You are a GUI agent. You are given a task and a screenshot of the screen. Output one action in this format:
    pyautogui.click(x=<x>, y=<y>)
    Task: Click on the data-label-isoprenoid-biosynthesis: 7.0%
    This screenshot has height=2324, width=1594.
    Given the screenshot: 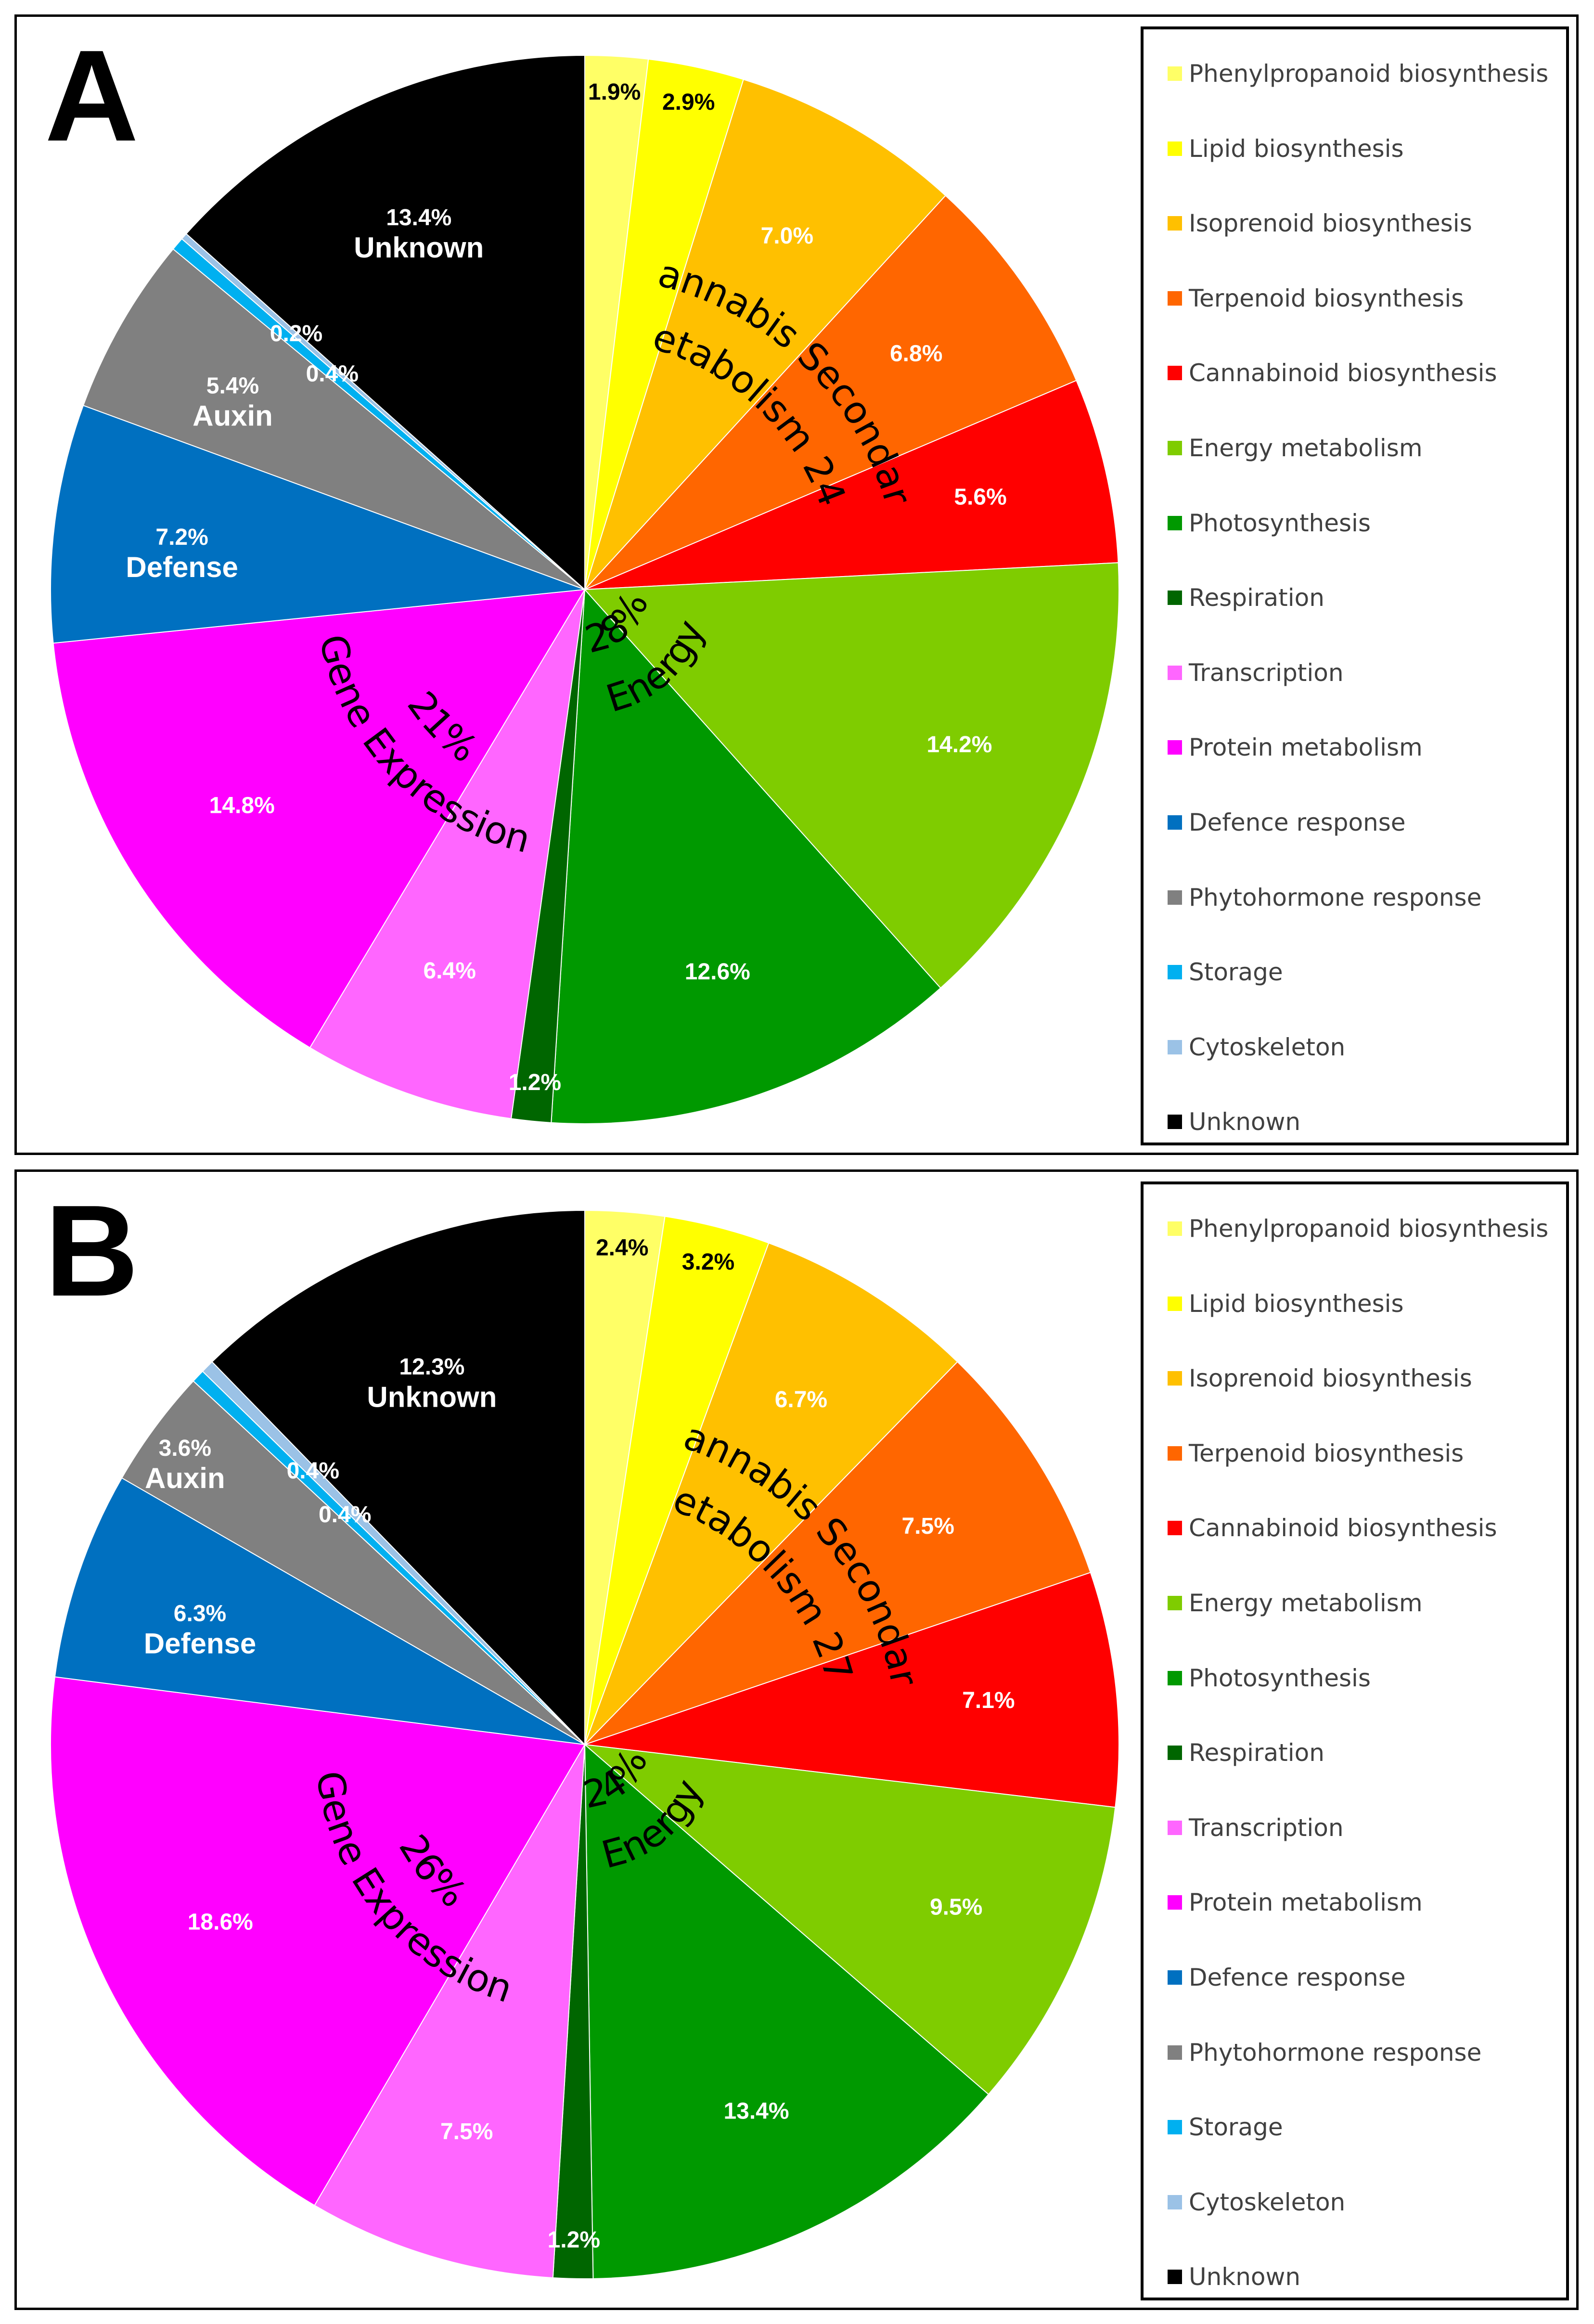 What is the action you would take?
    pyautogui.click(x=787, y=236)
    